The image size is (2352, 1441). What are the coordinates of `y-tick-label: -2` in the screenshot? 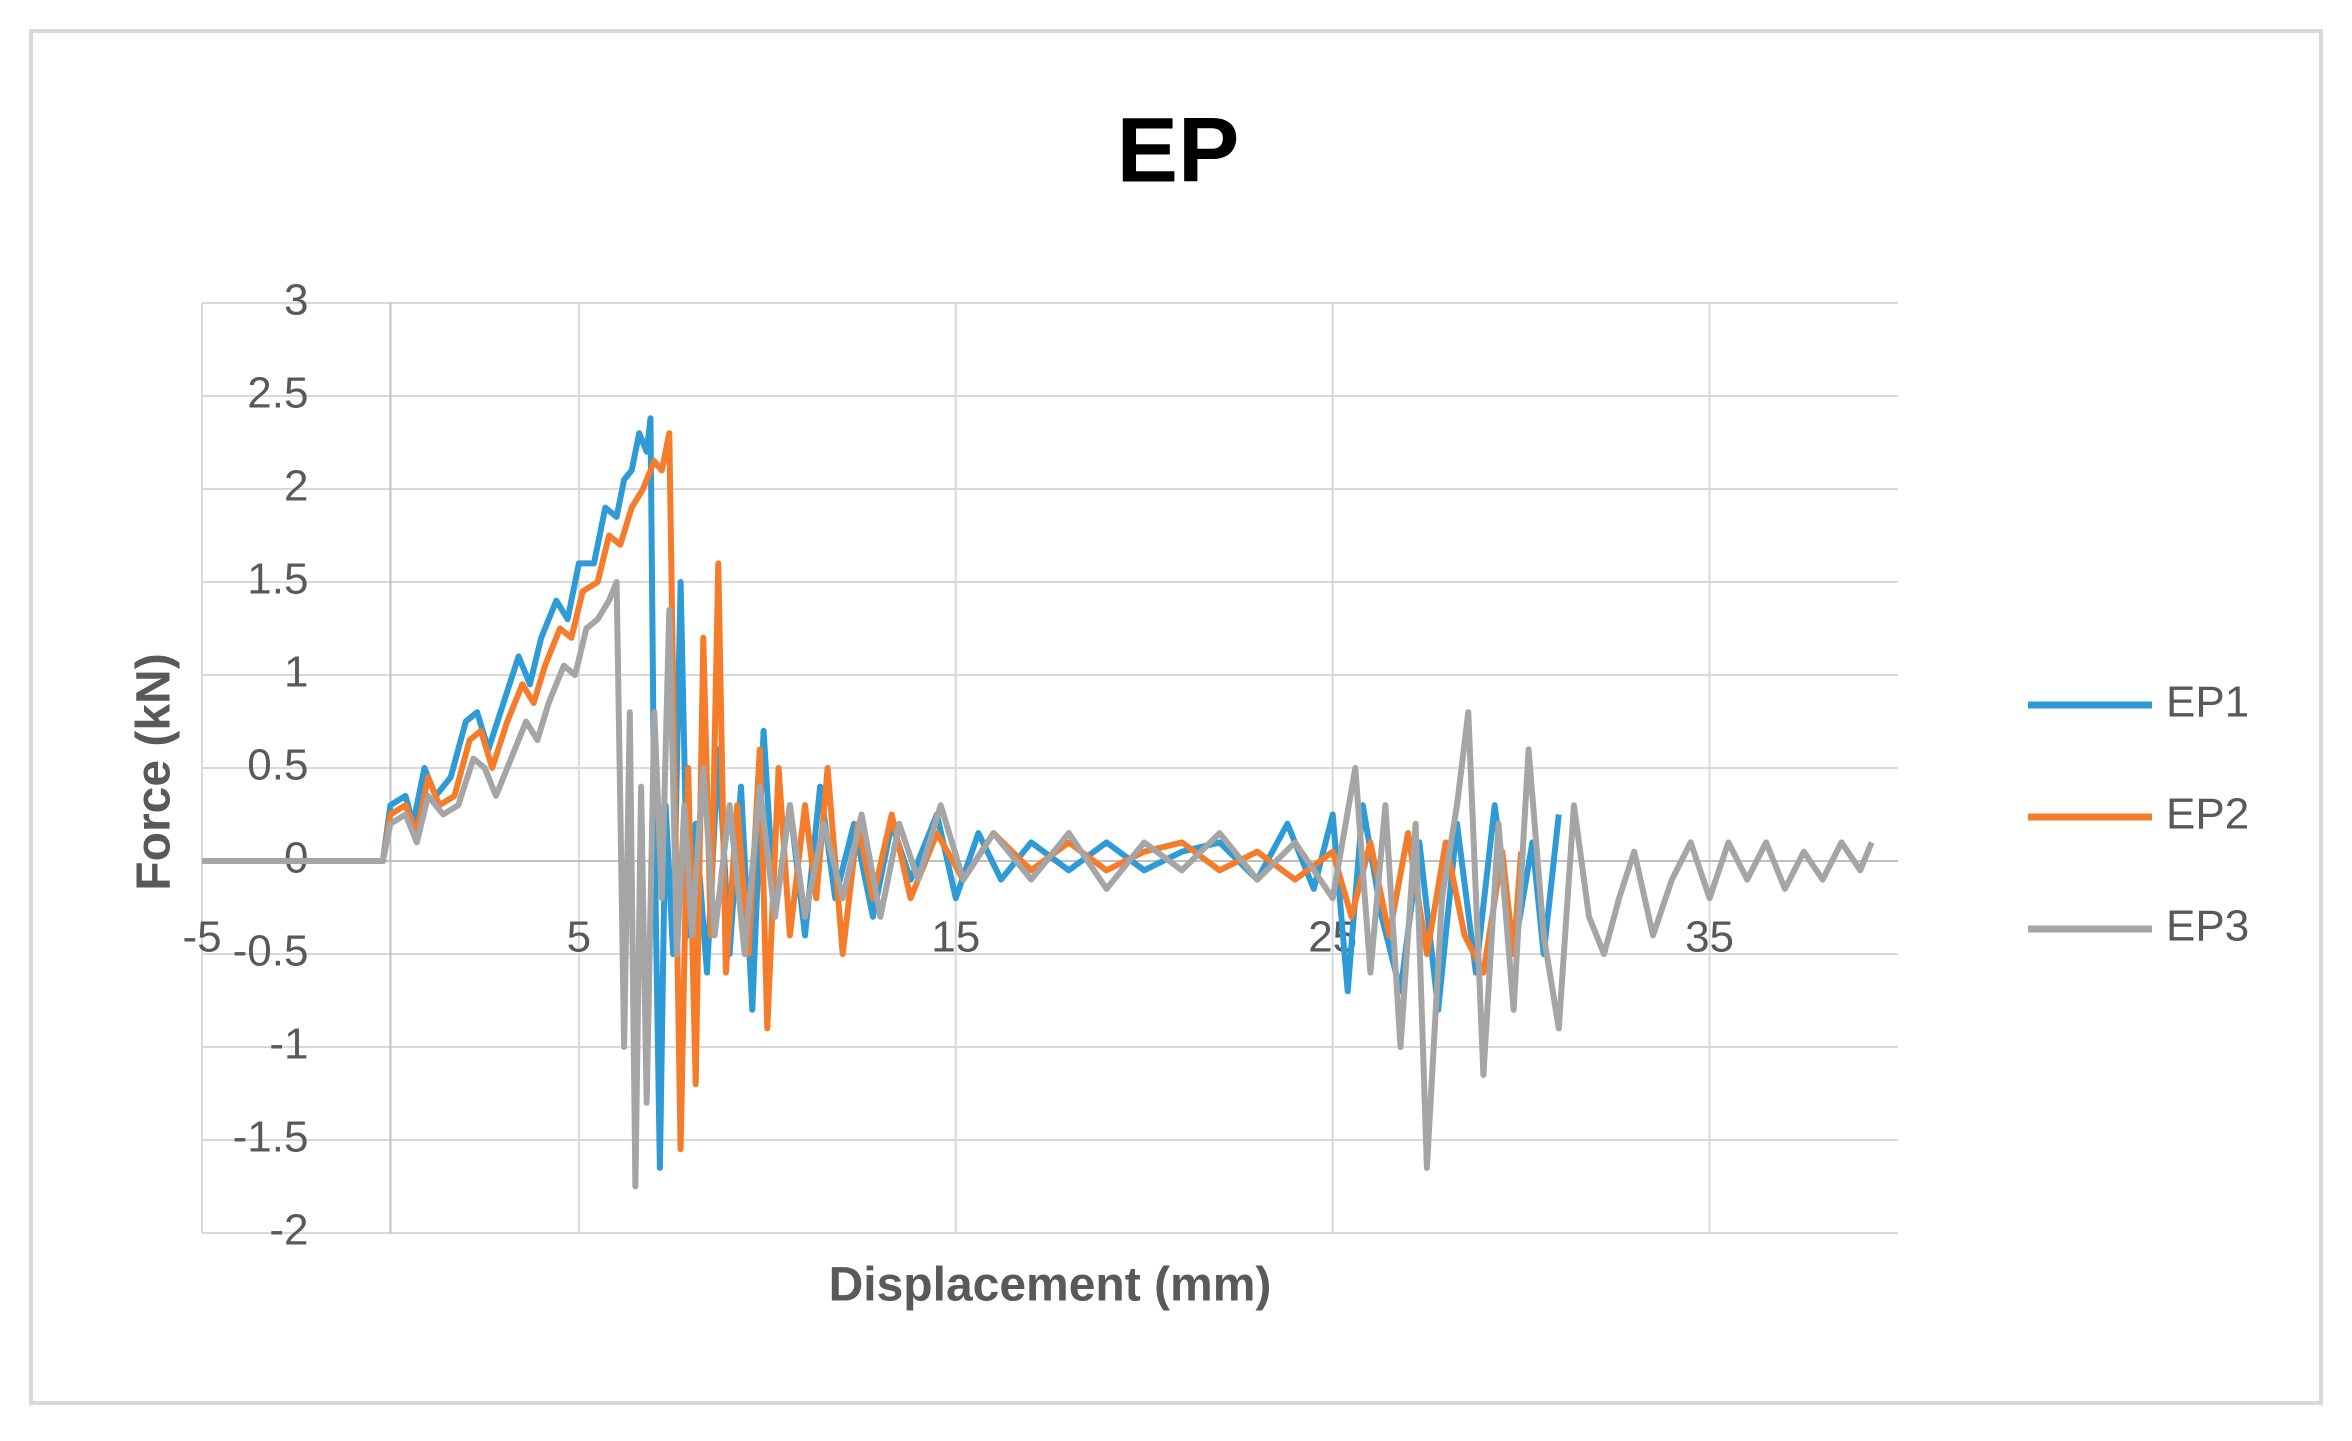 It's located at (288, 1230).